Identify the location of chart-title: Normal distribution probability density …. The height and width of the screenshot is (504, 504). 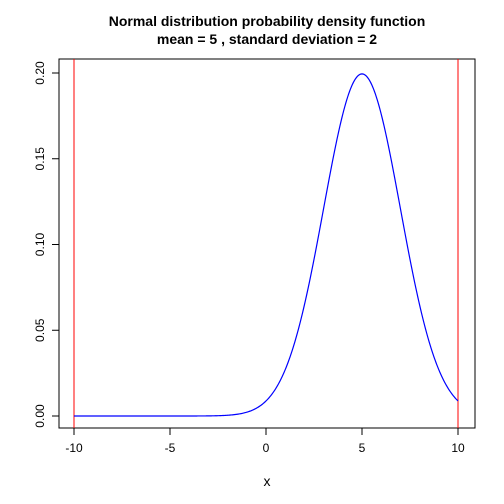
(267, 21).